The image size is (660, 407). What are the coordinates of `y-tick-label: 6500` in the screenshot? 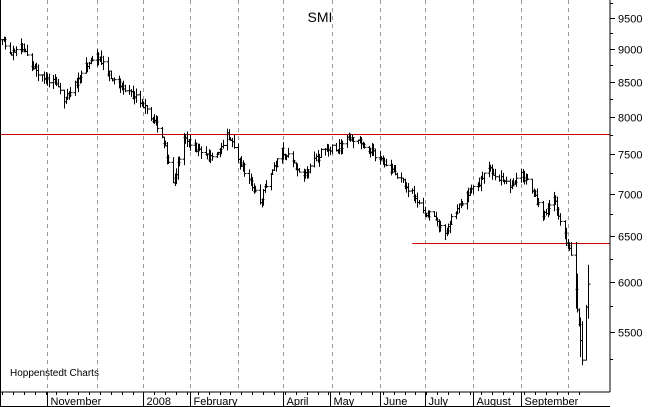 It's located at (630, 238).